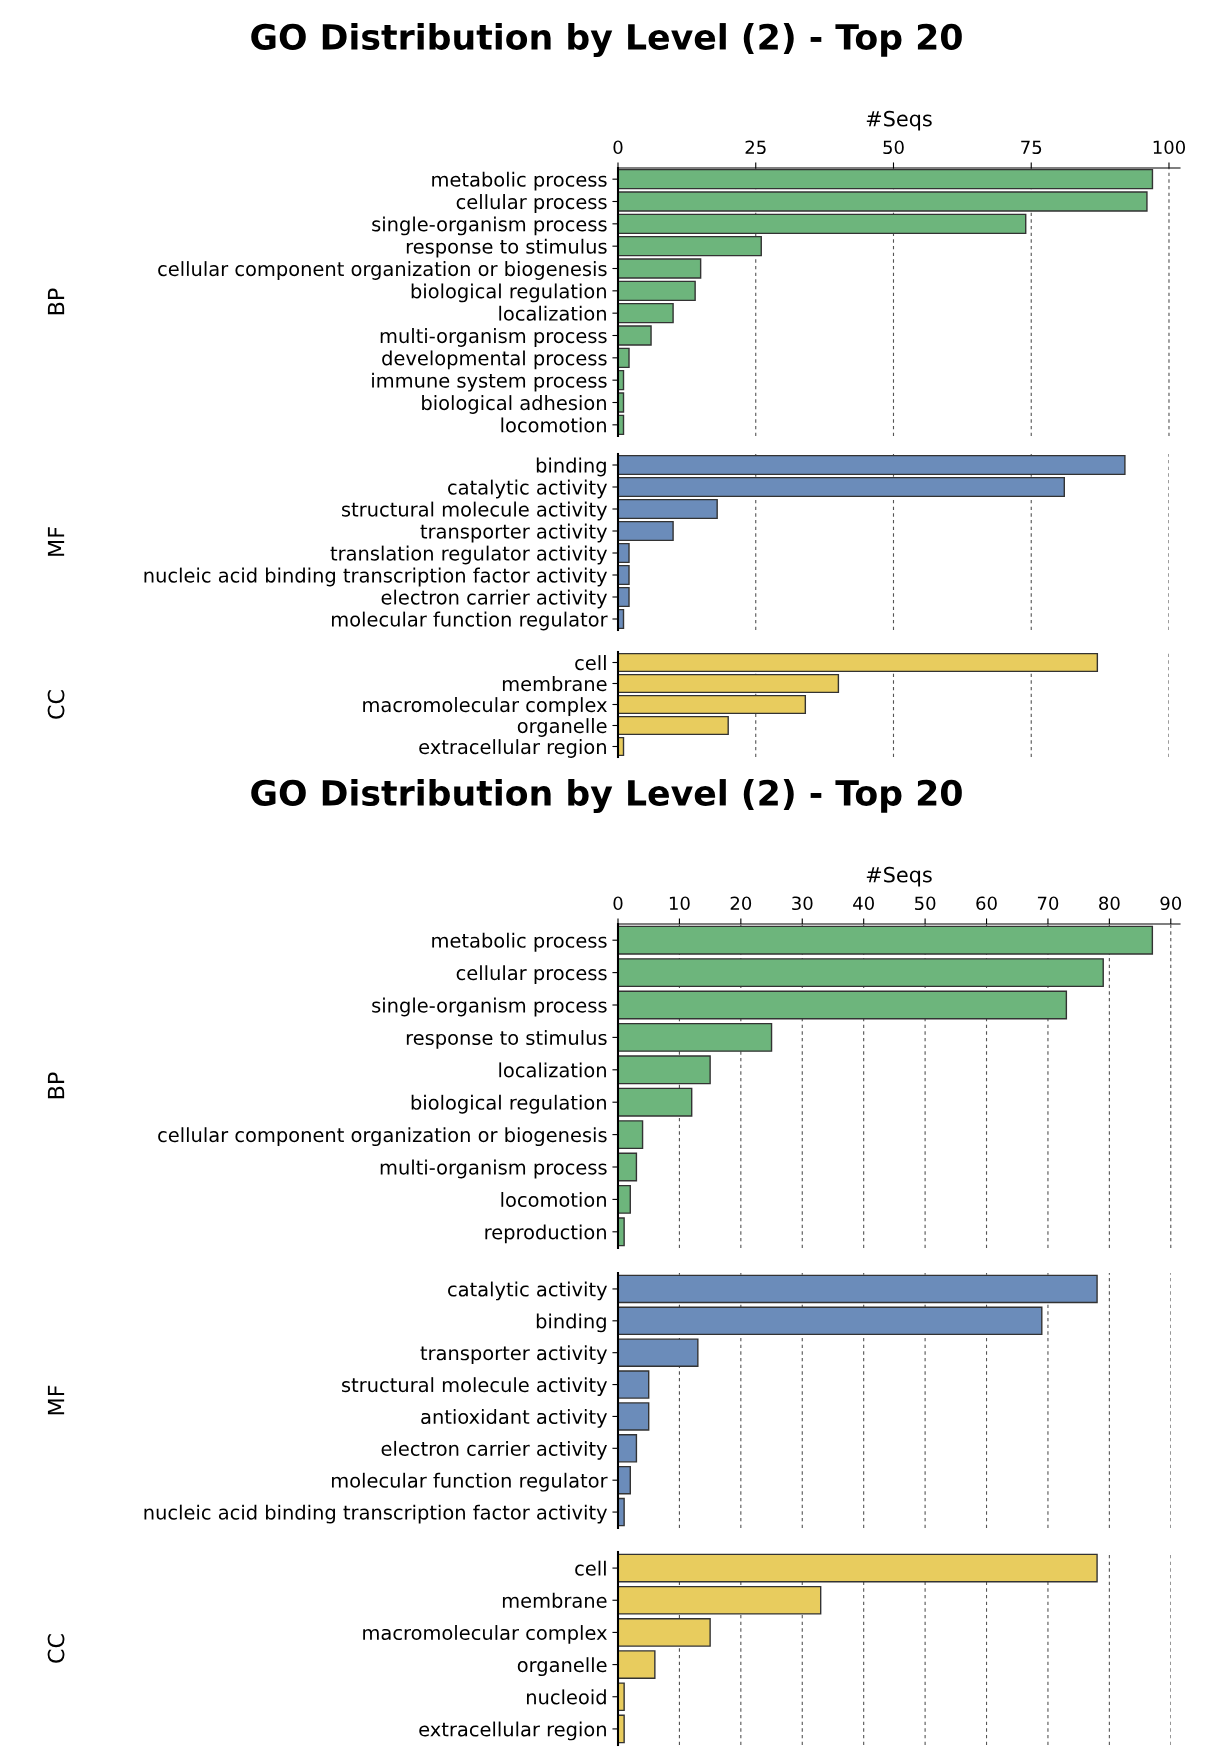 The height and width of the screenshot is (1753, 1213). I want to click on y-tick-label: developmental process, so click(494, 360).